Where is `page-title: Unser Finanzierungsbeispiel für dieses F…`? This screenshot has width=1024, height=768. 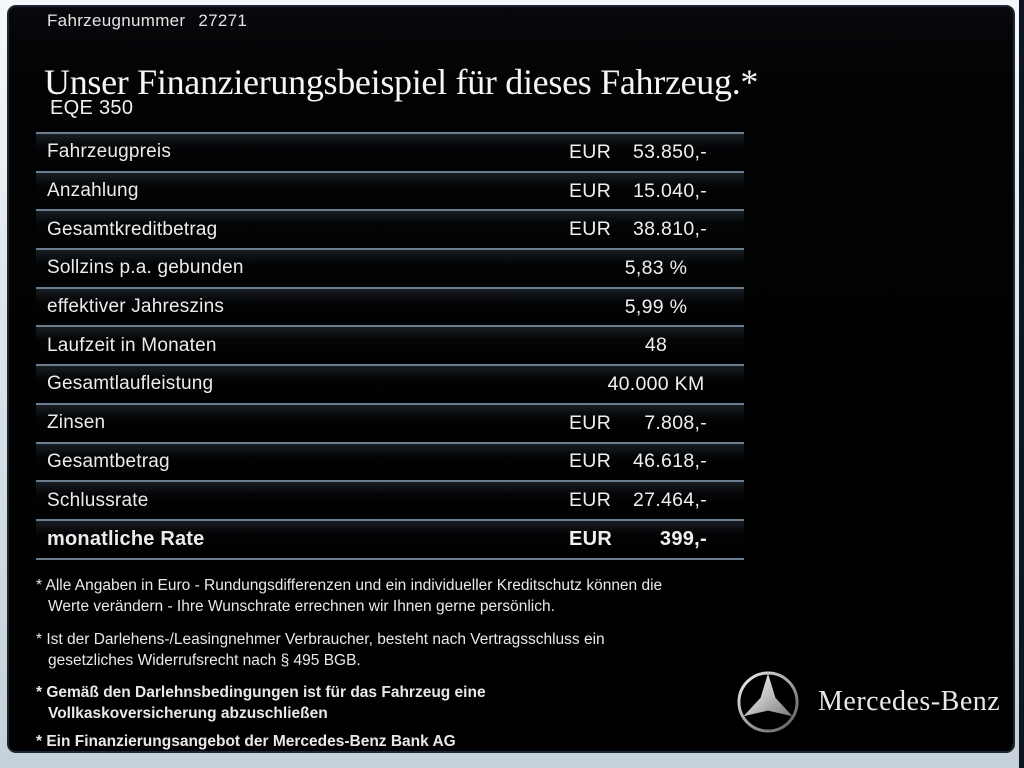
page-title: Unser Finanzierungsbeispiel für dieses F… is located at coordinates (401, 82).